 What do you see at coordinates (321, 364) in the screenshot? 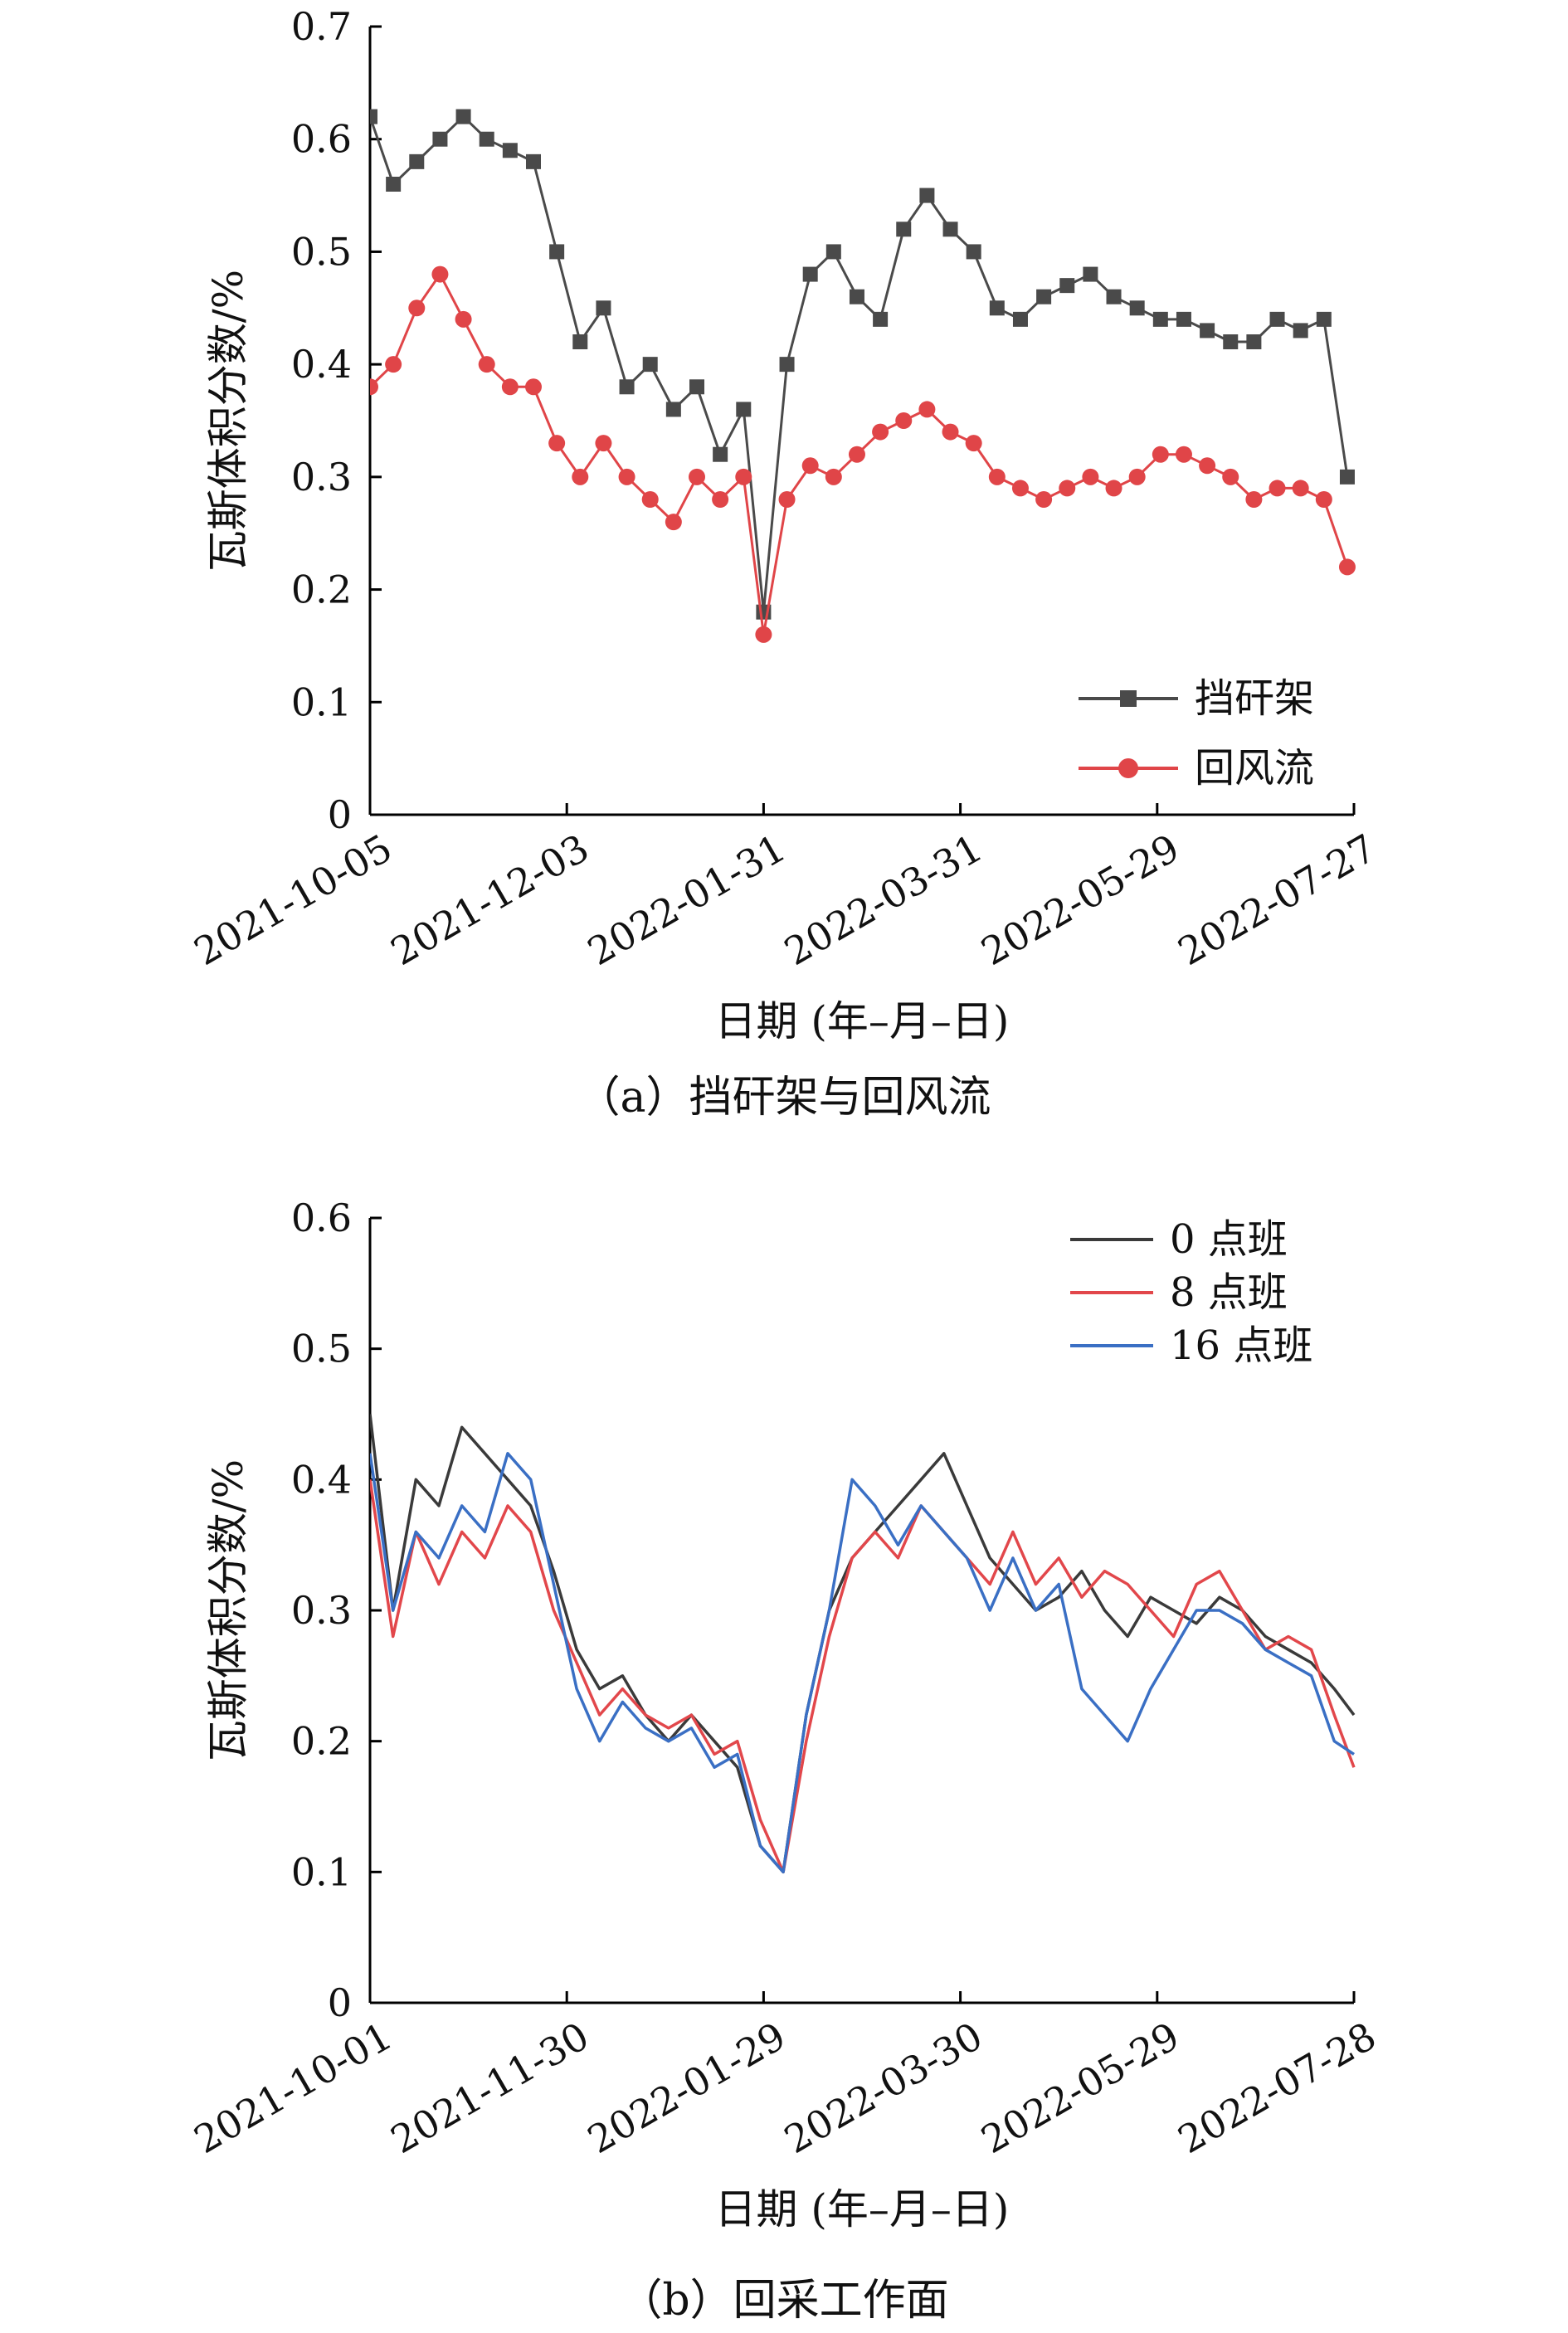
I see `y-tick-label: 0.4` at bounding box center [321, 364].